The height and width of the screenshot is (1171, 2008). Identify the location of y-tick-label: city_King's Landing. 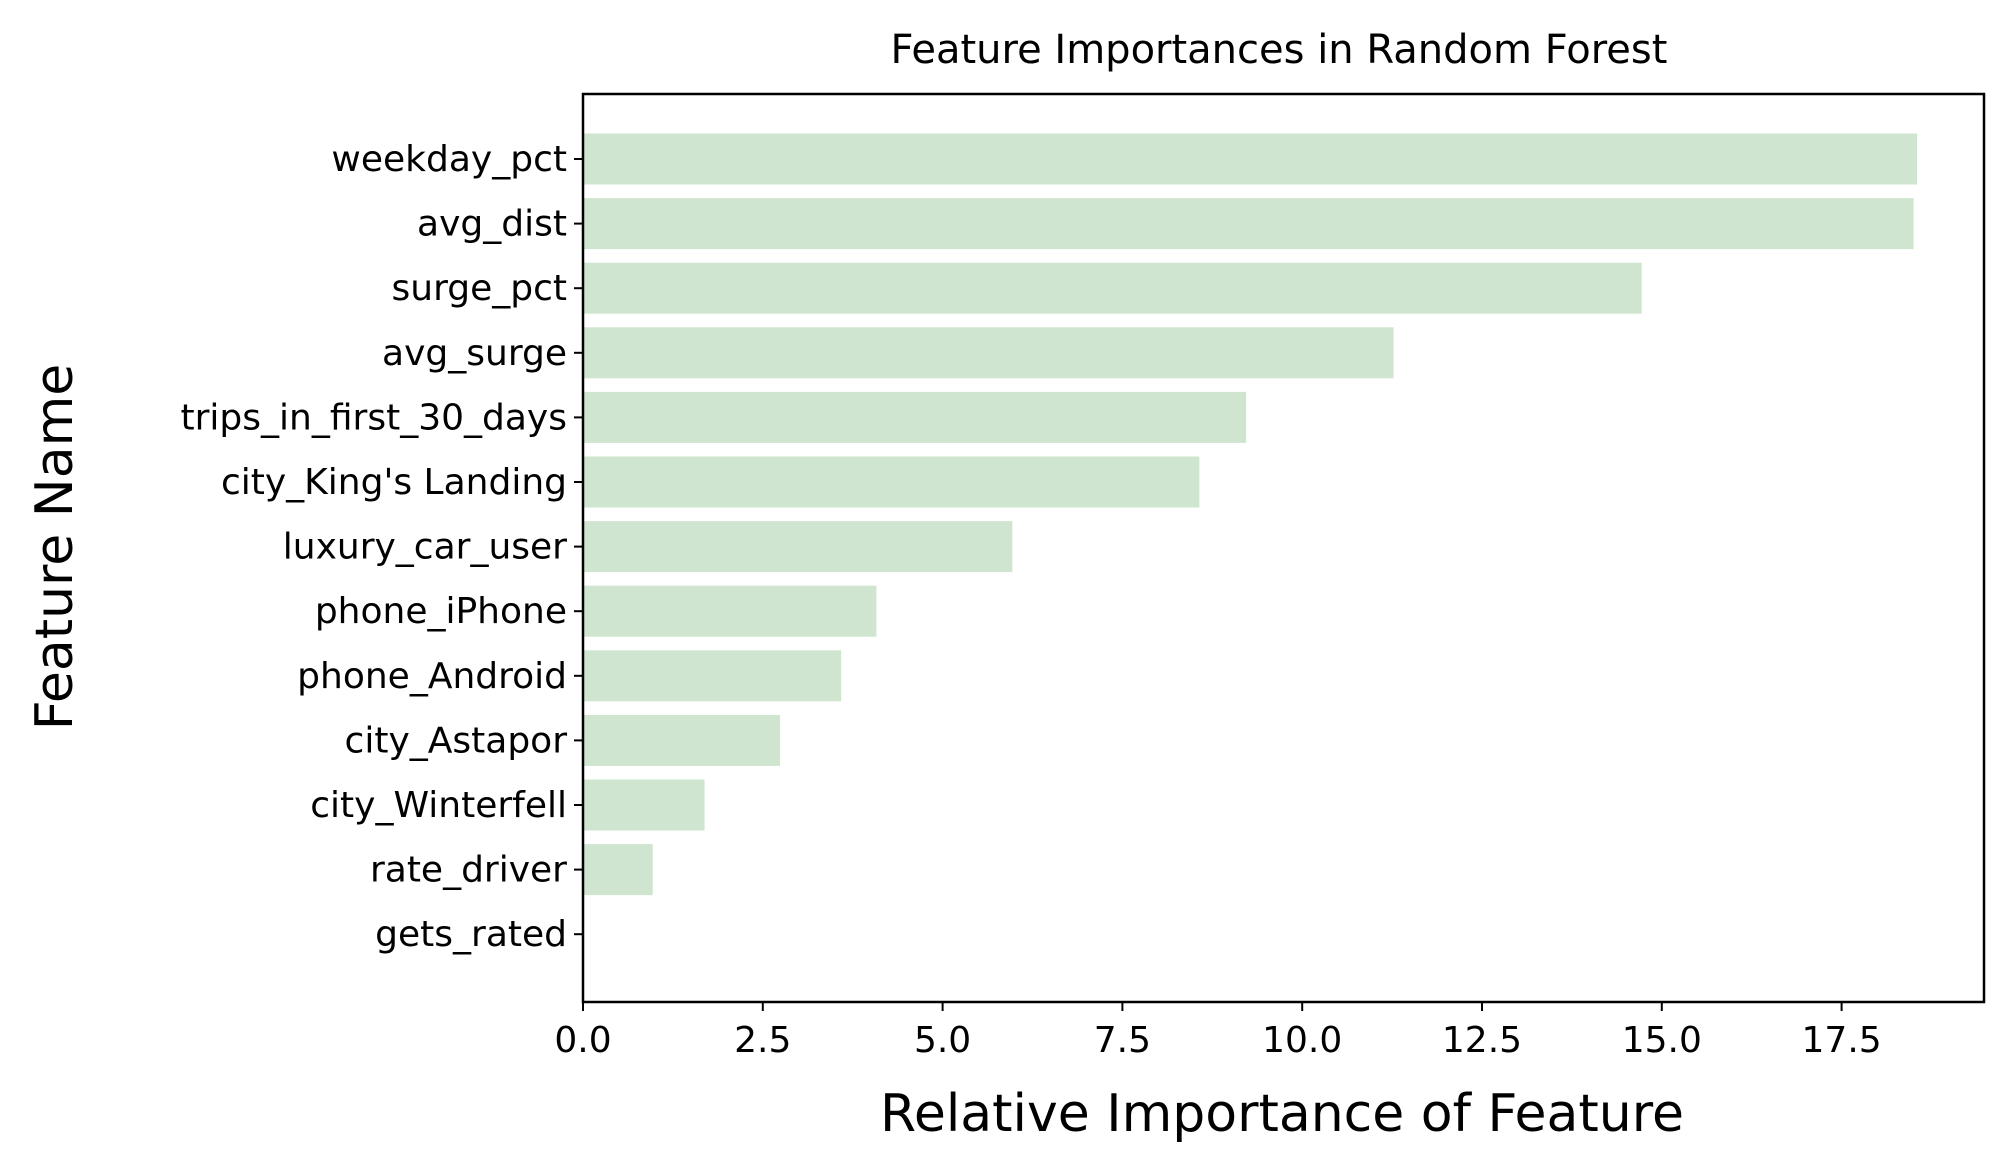
(394, 482).